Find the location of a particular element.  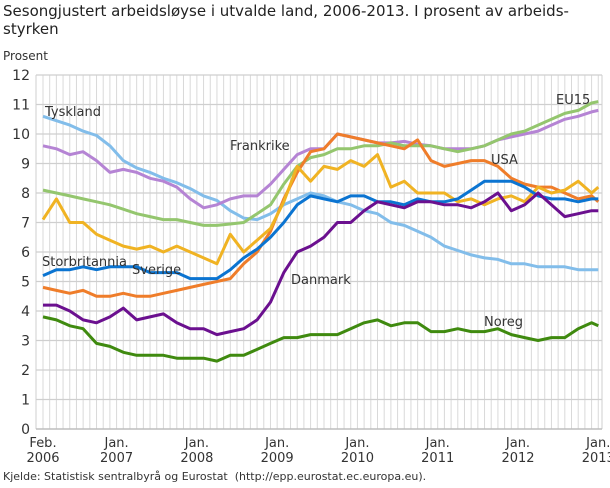

y-tick-label: 3 is located at coordinates (25, 342).